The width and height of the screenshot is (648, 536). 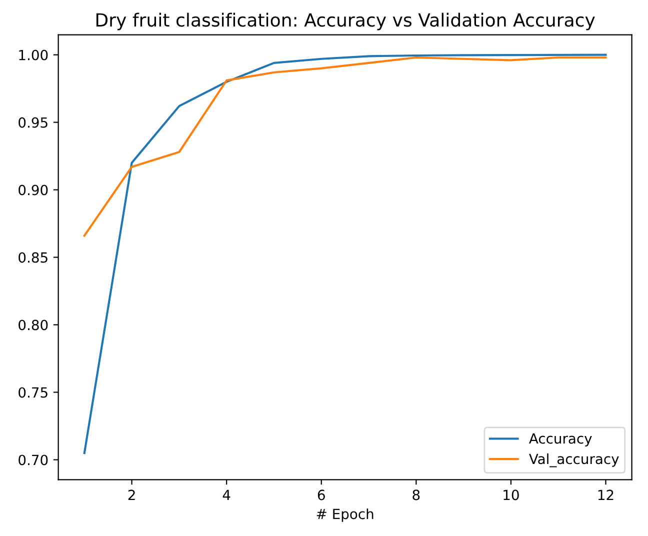 I want to click on y-tick-label: 0.90, so click(x=33, y=190).